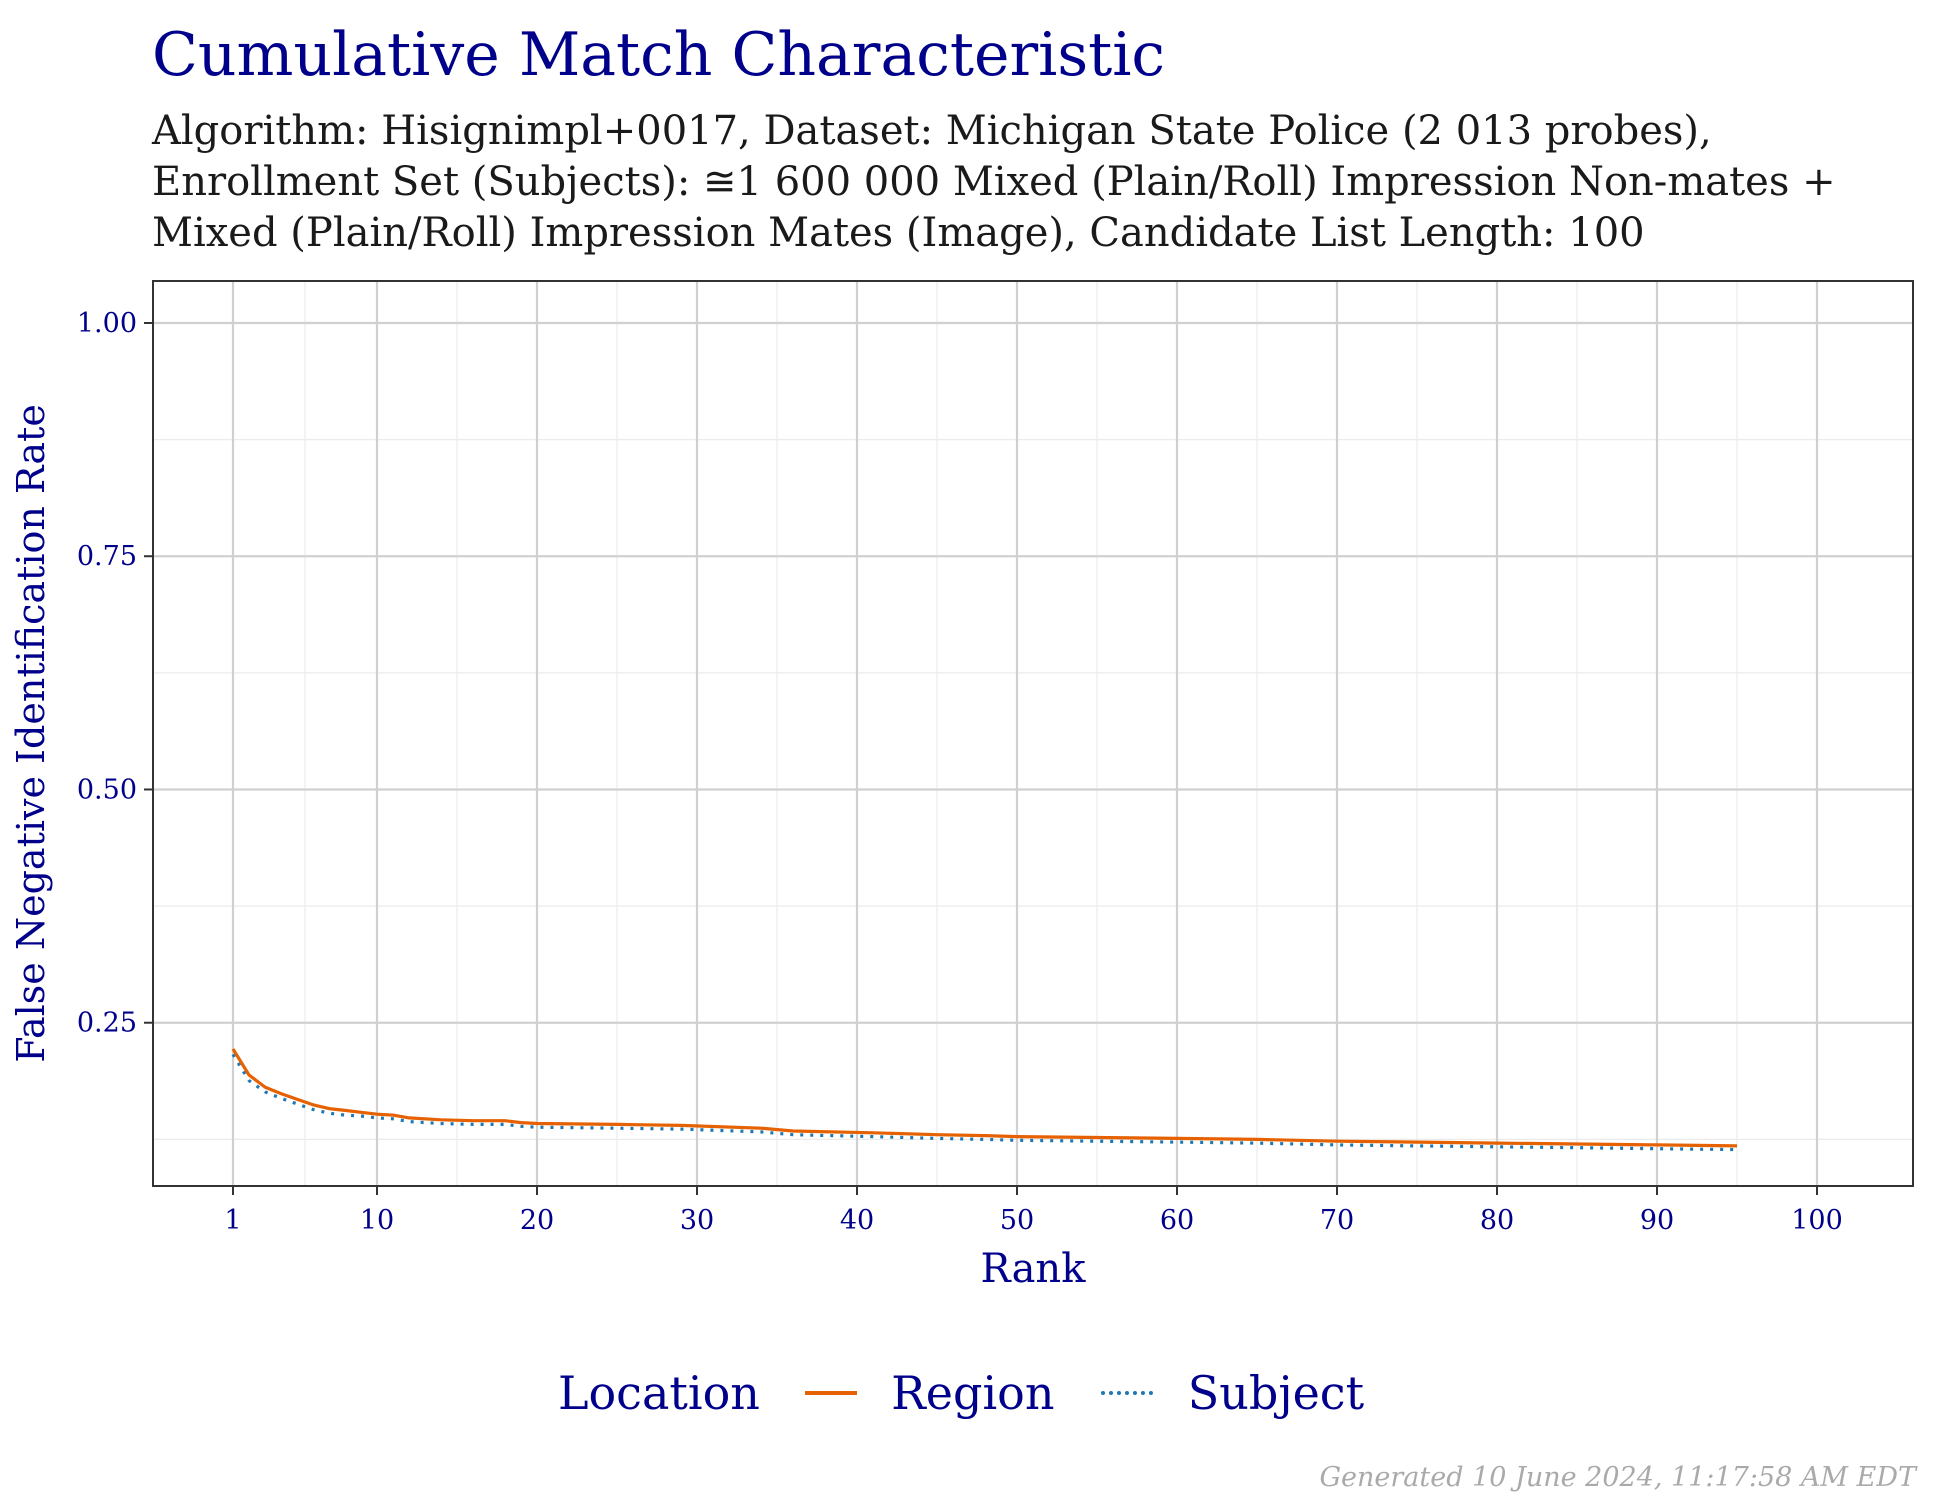  Describe the element at coordinates (537, 1220) in the screenshot. I see `x-tick-label: 20` at that location.